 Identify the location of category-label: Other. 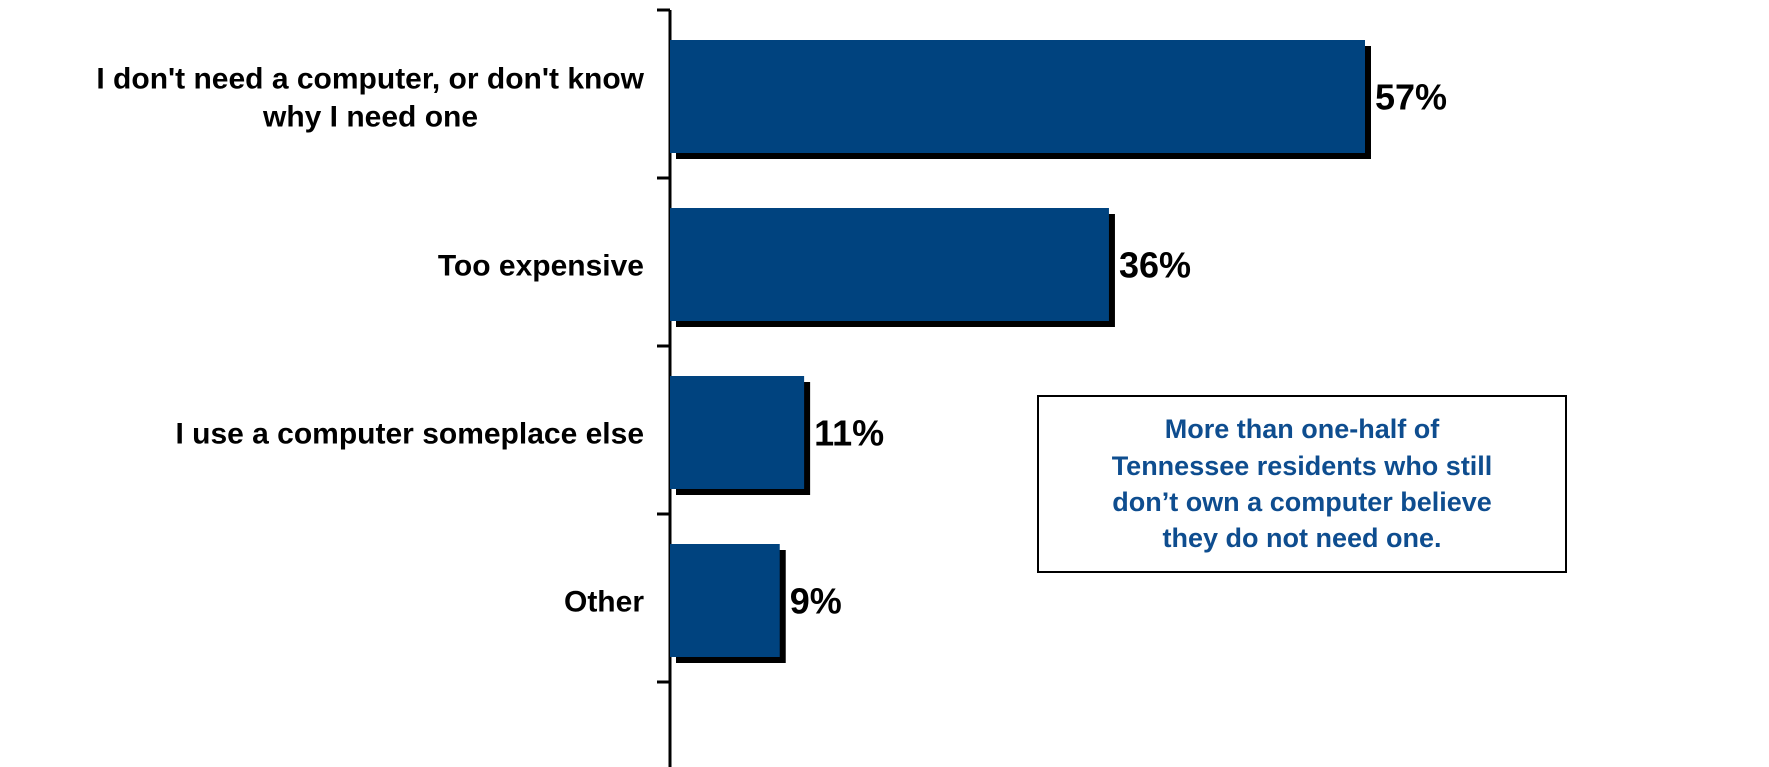
(604, 602).